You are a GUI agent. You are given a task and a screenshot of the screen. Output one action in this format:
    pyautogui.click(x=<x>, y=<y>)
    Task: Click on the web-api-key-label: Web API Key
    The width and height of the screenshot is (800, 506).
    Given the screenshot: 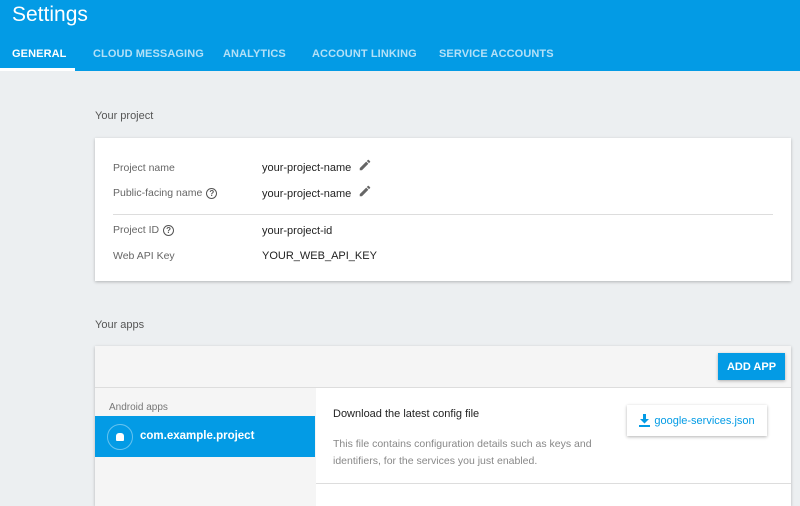 What is the action you would take?
    pyautogui.click(x=144, y=256)
    